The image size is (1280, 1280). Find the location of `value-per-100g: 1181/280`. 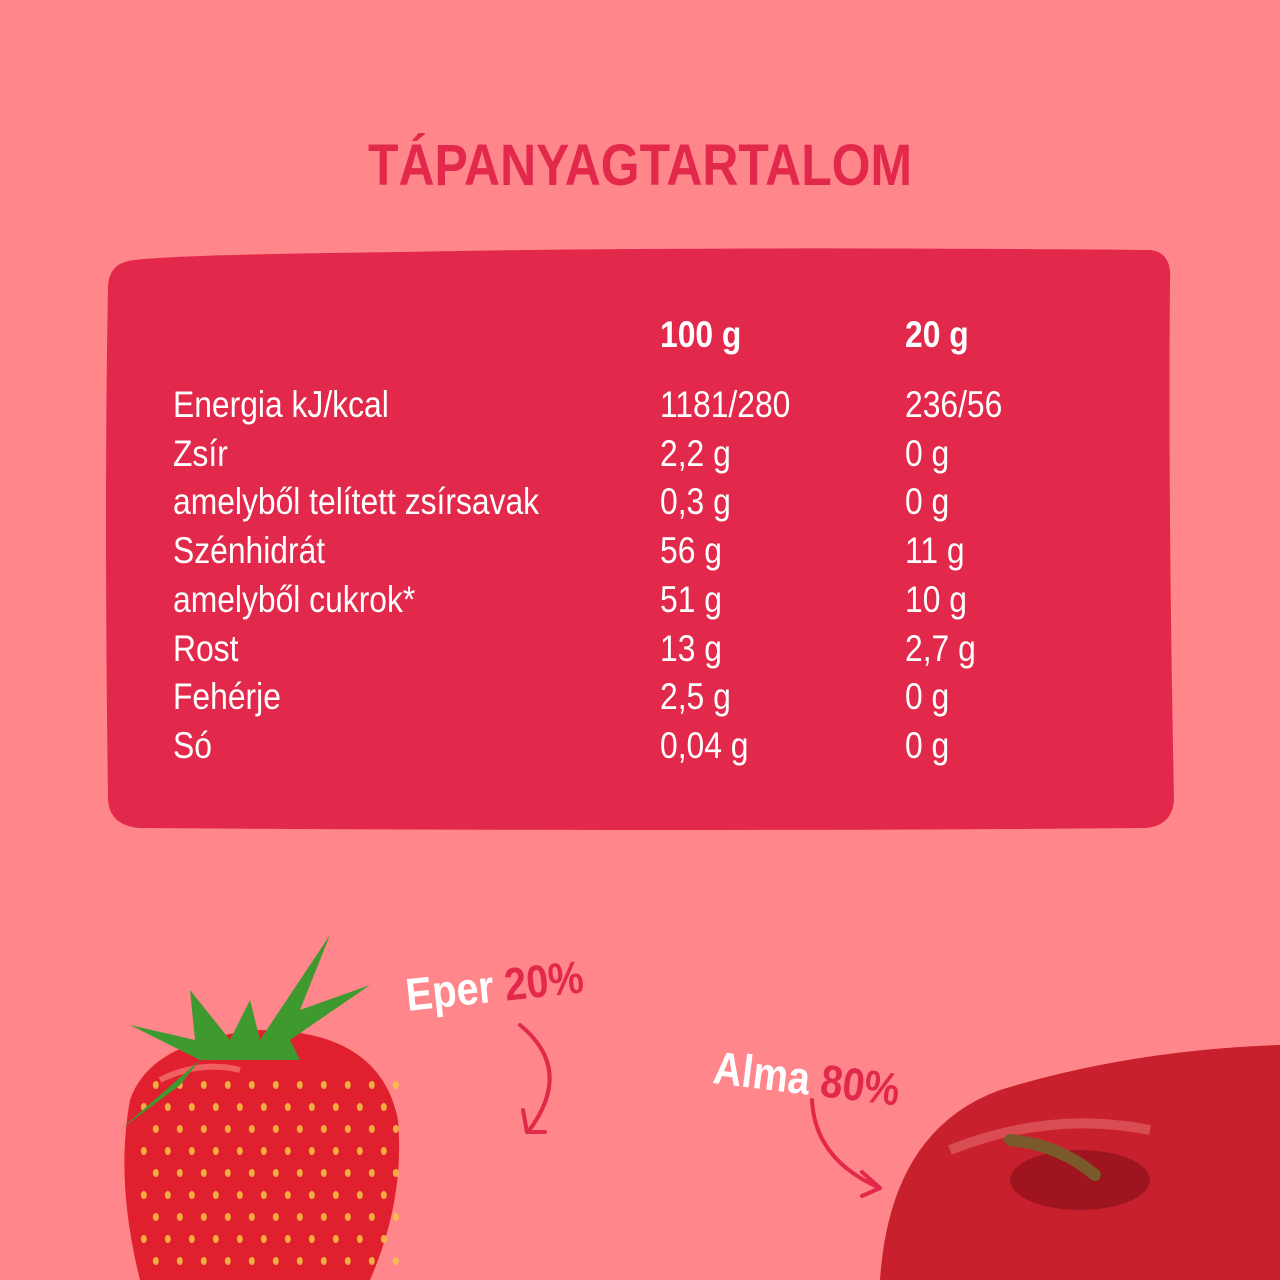

value-per-100g: 1181/280 is located at coordinates (725, 404).